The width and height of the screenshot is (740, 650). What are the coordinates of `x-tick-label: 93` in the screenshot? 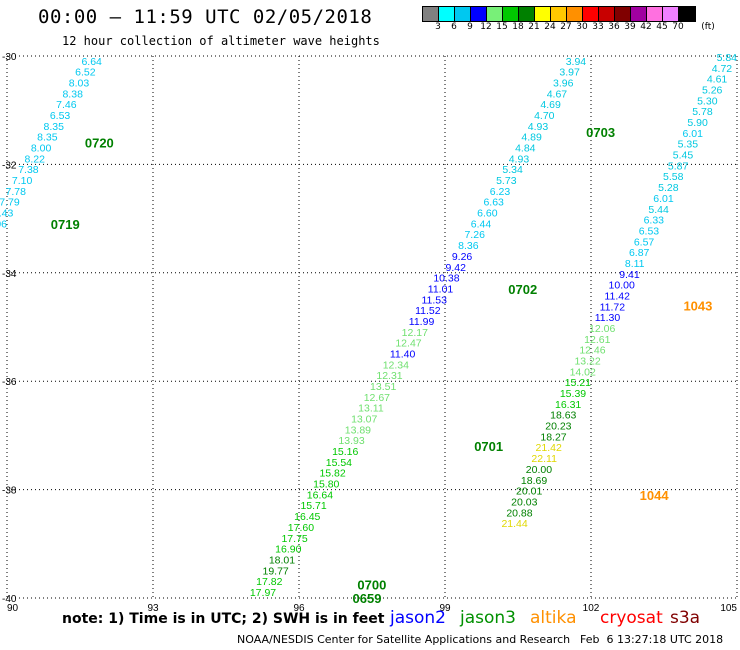 It's located at (153, 608).